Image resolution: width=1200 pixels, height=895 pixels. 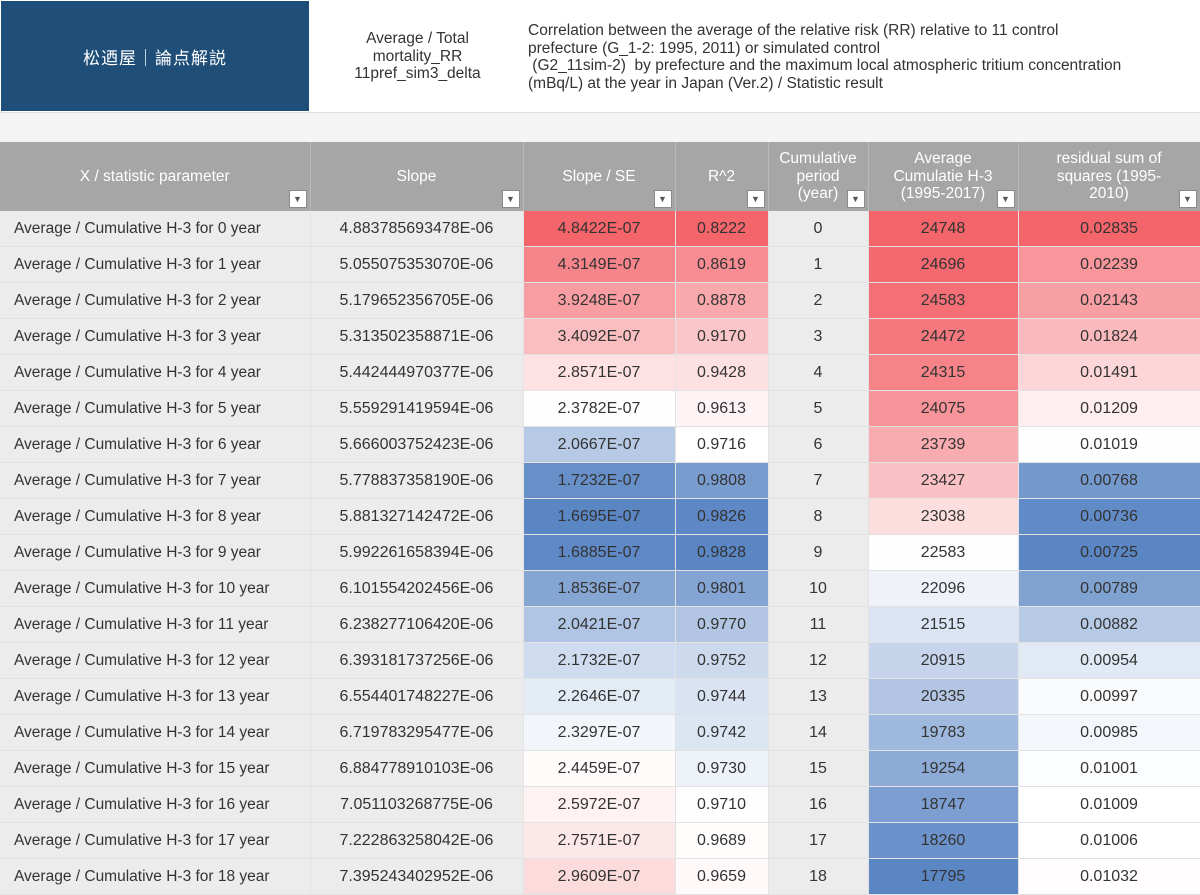 I want to click on row-label: Average / Cumulative H-3 for 7 year, so click(x=155, y=480).